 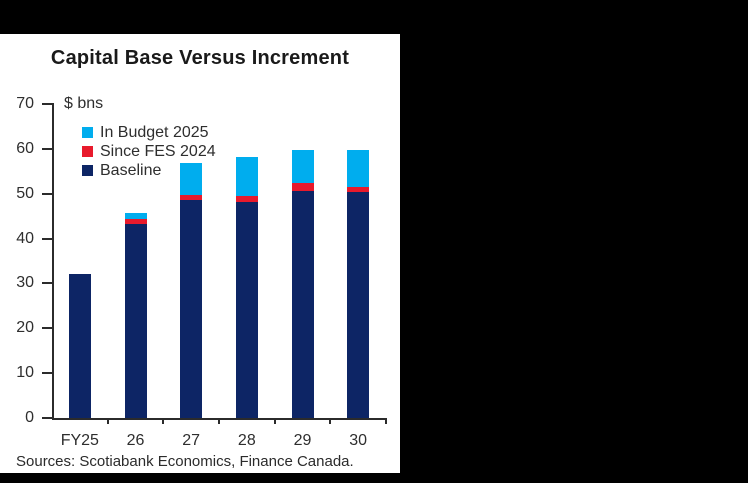 I want to click on y-axis-line, so click(x=53, y=261).